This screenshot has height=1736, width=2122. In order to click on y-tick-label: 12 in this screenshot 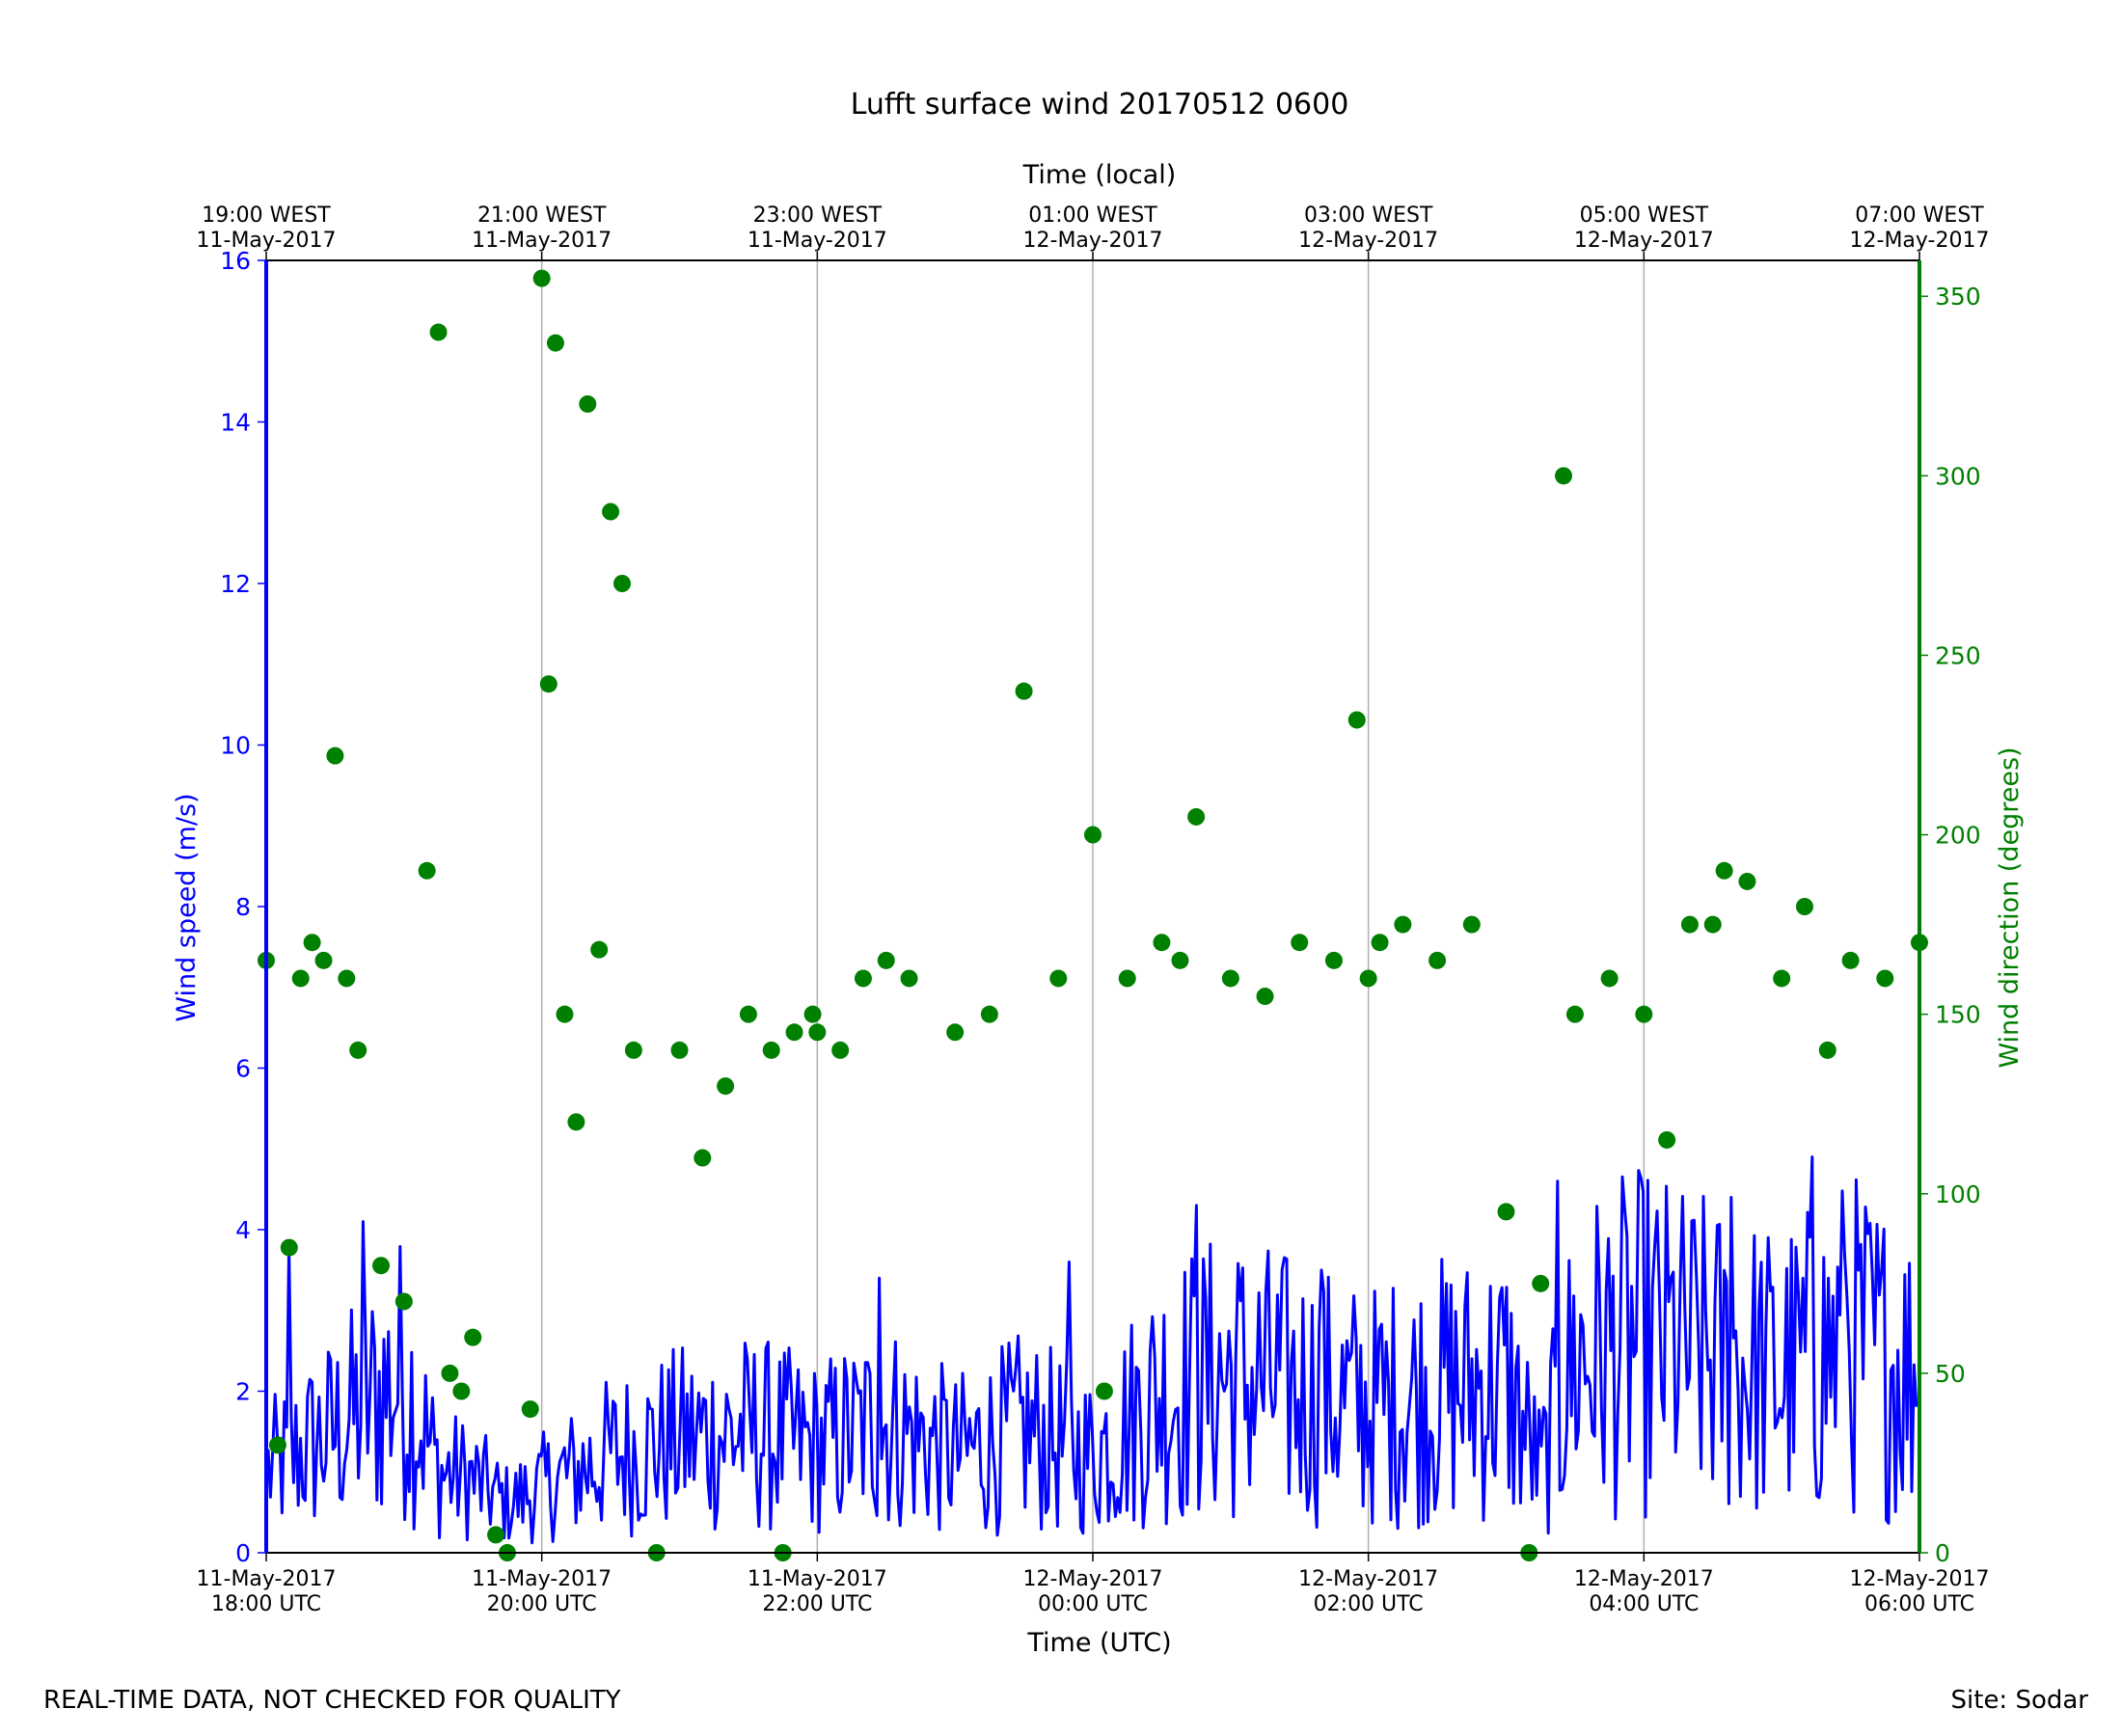, I will do `click(236, 584)`.